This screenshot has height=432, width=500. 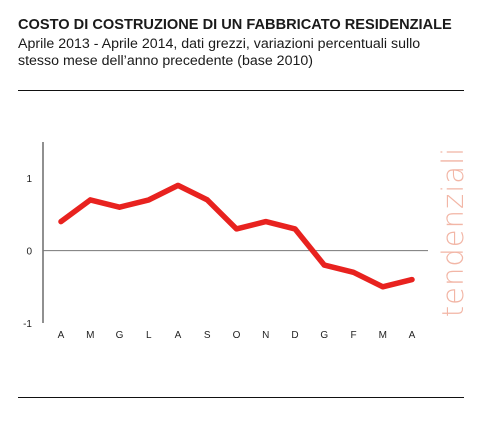 I want to click on x-tick-label: F, so click(x=353, y=335).